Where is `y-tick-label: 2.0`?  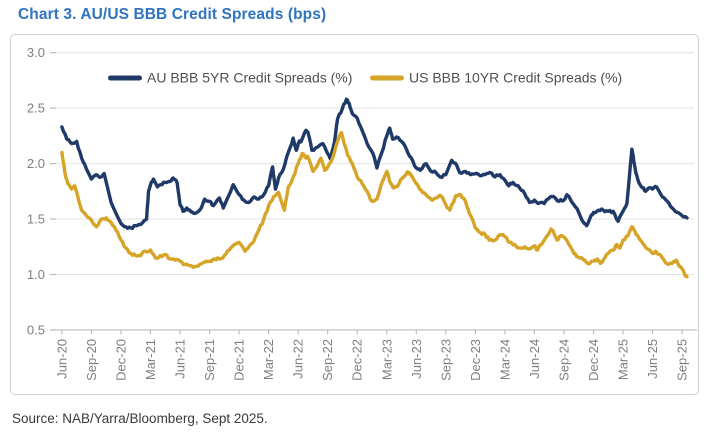 y-tick-label: 2.0 is located at coordinates (36, 163).